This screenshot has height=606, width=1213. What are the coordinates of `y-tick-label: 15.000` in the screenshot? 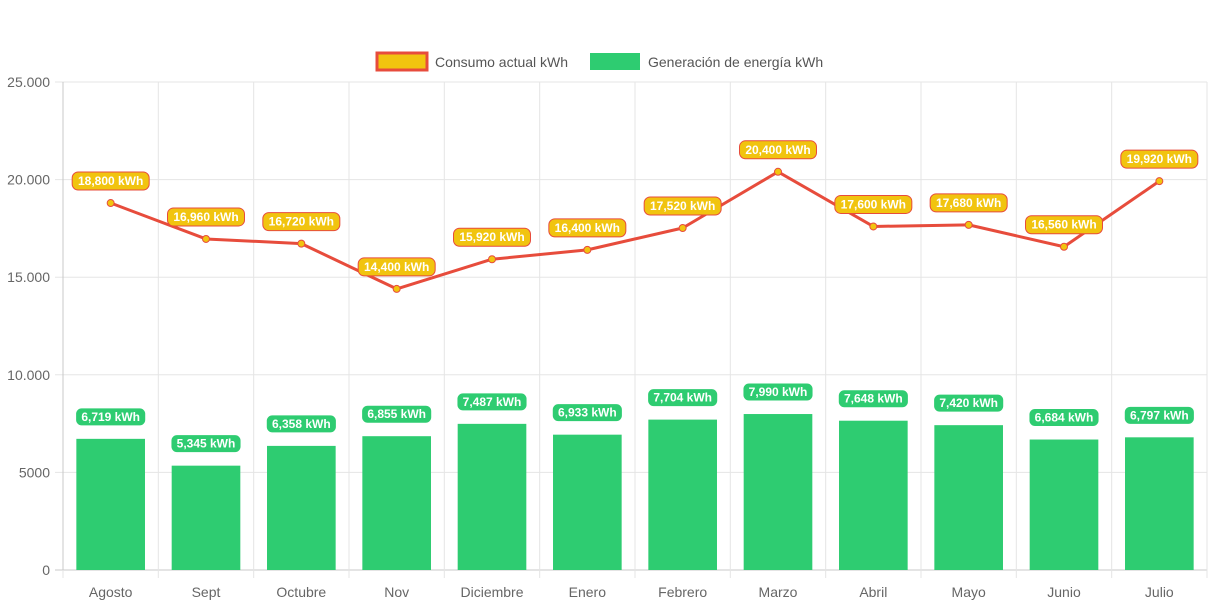 It's located at (28, 277).